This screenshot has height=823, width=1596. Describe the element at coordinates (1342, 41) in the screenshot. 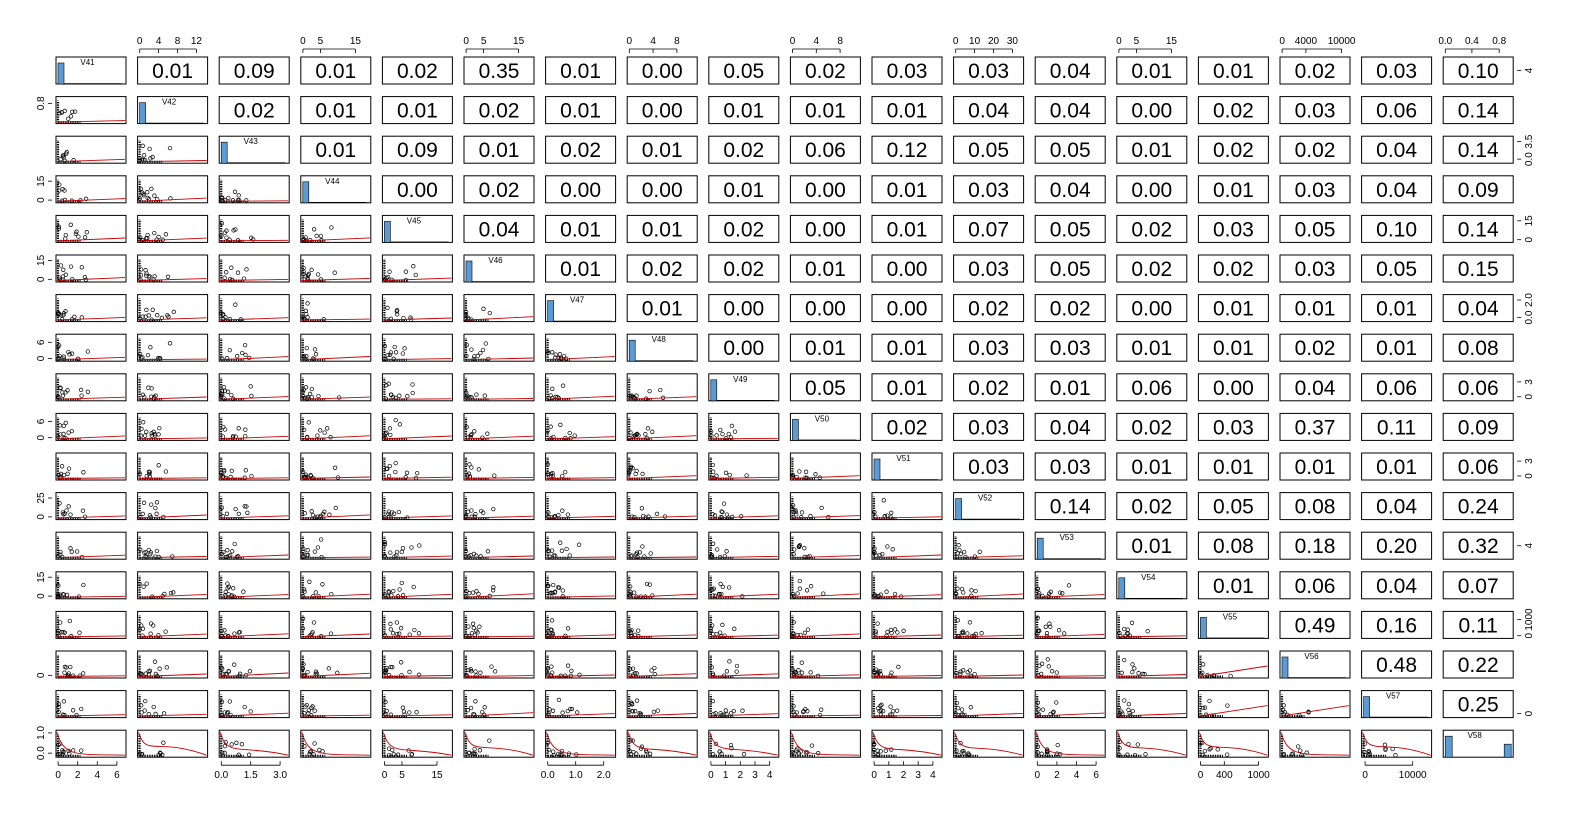

I see `tick-label: 10000` at that location.